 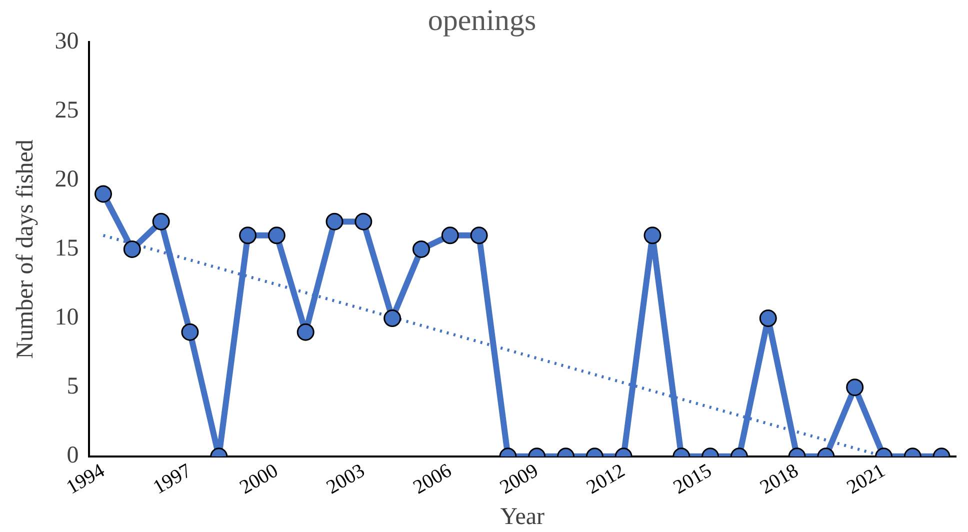 What do you see at coordinates (259, 479) in the screenshot?
I see `x-tick-label: 2000` at bounding box center [259, 479].